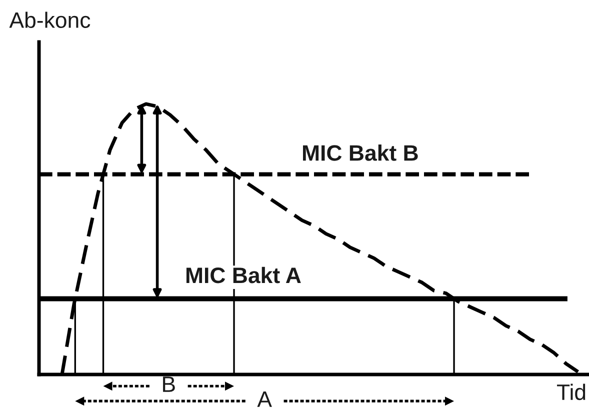 The width and height of the screenshot is (589, 412). I want to click on ref-line-label: MIC Bakt A, so click(243, 275).